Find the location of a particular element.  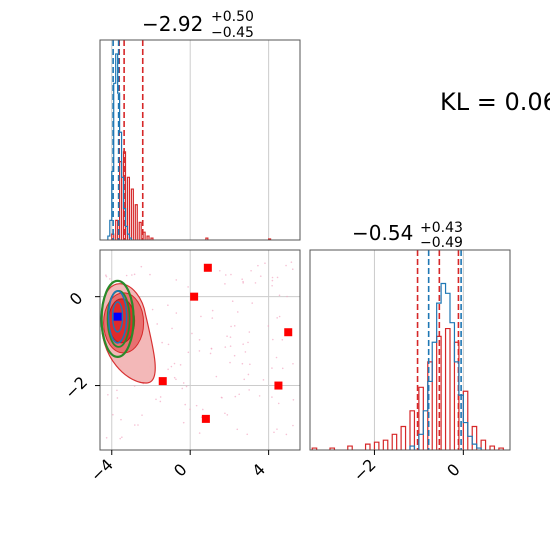

frame-joint is located at coordinates (200, 350).